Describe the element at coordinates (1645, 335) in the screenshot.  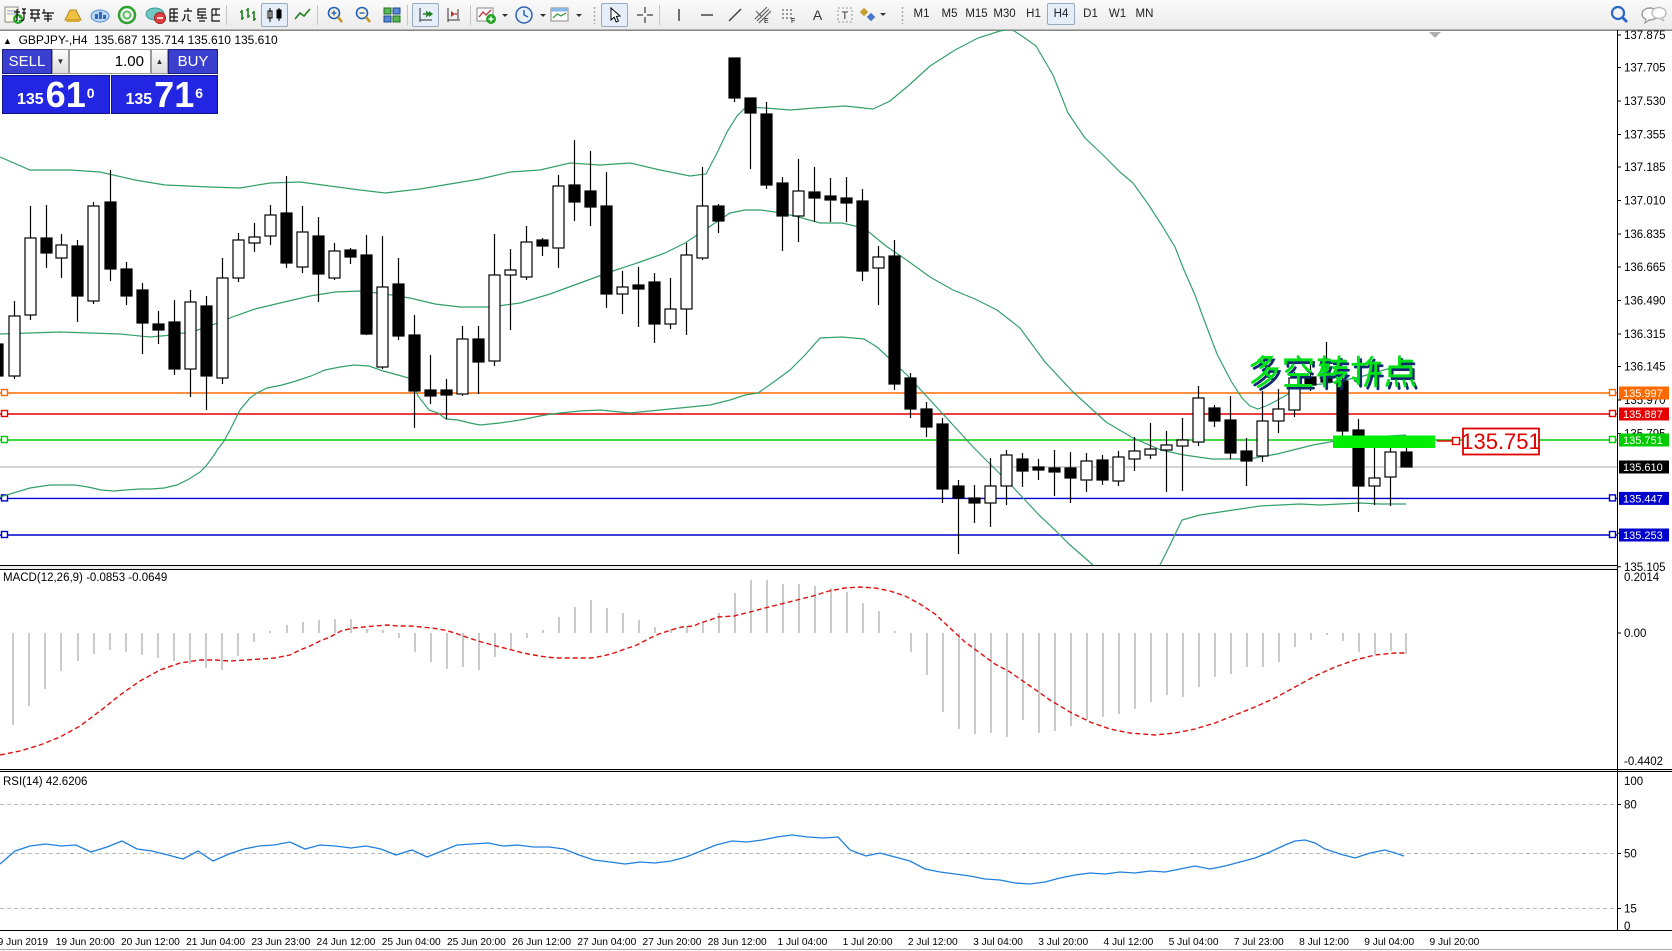
I see `svg-text: 136.315` at that location.